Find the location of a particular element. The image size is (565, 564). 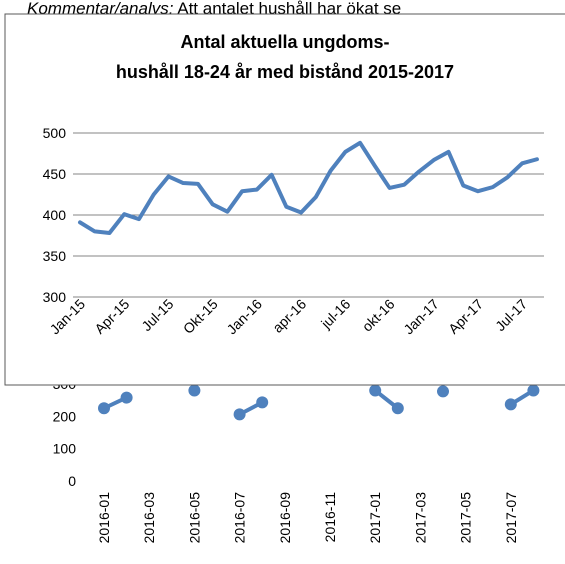

x-tick-label: 2016-03 is located at coordinates (149, 518).